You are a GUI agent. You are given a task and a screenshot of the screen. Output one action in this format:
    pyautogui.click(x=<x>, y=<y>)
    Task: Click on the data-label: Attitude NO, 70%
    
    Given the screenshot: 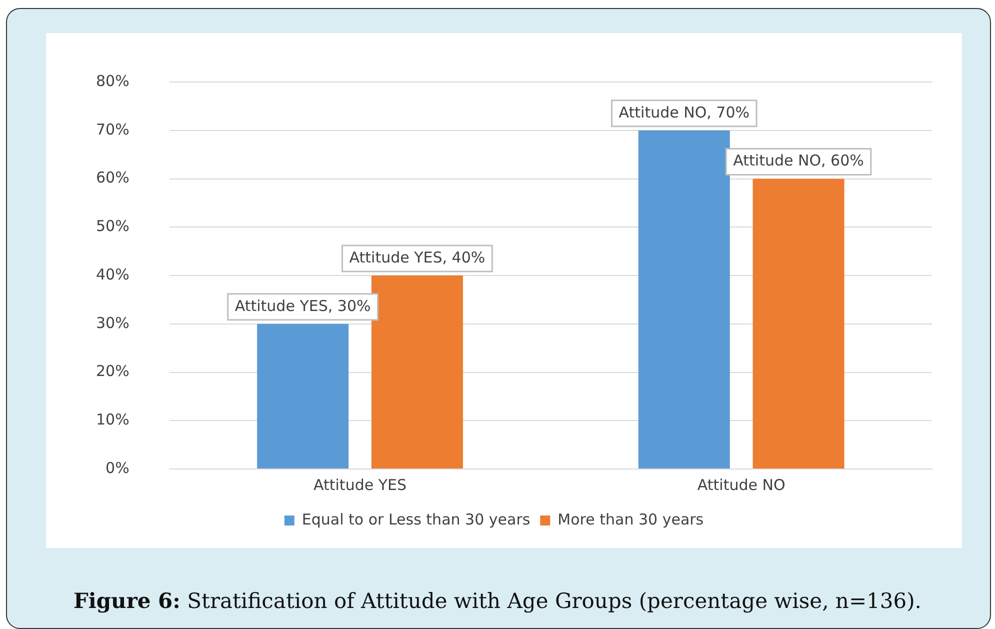 What is the action you would take?
    pyautogui.click(x=684, y=112)
    